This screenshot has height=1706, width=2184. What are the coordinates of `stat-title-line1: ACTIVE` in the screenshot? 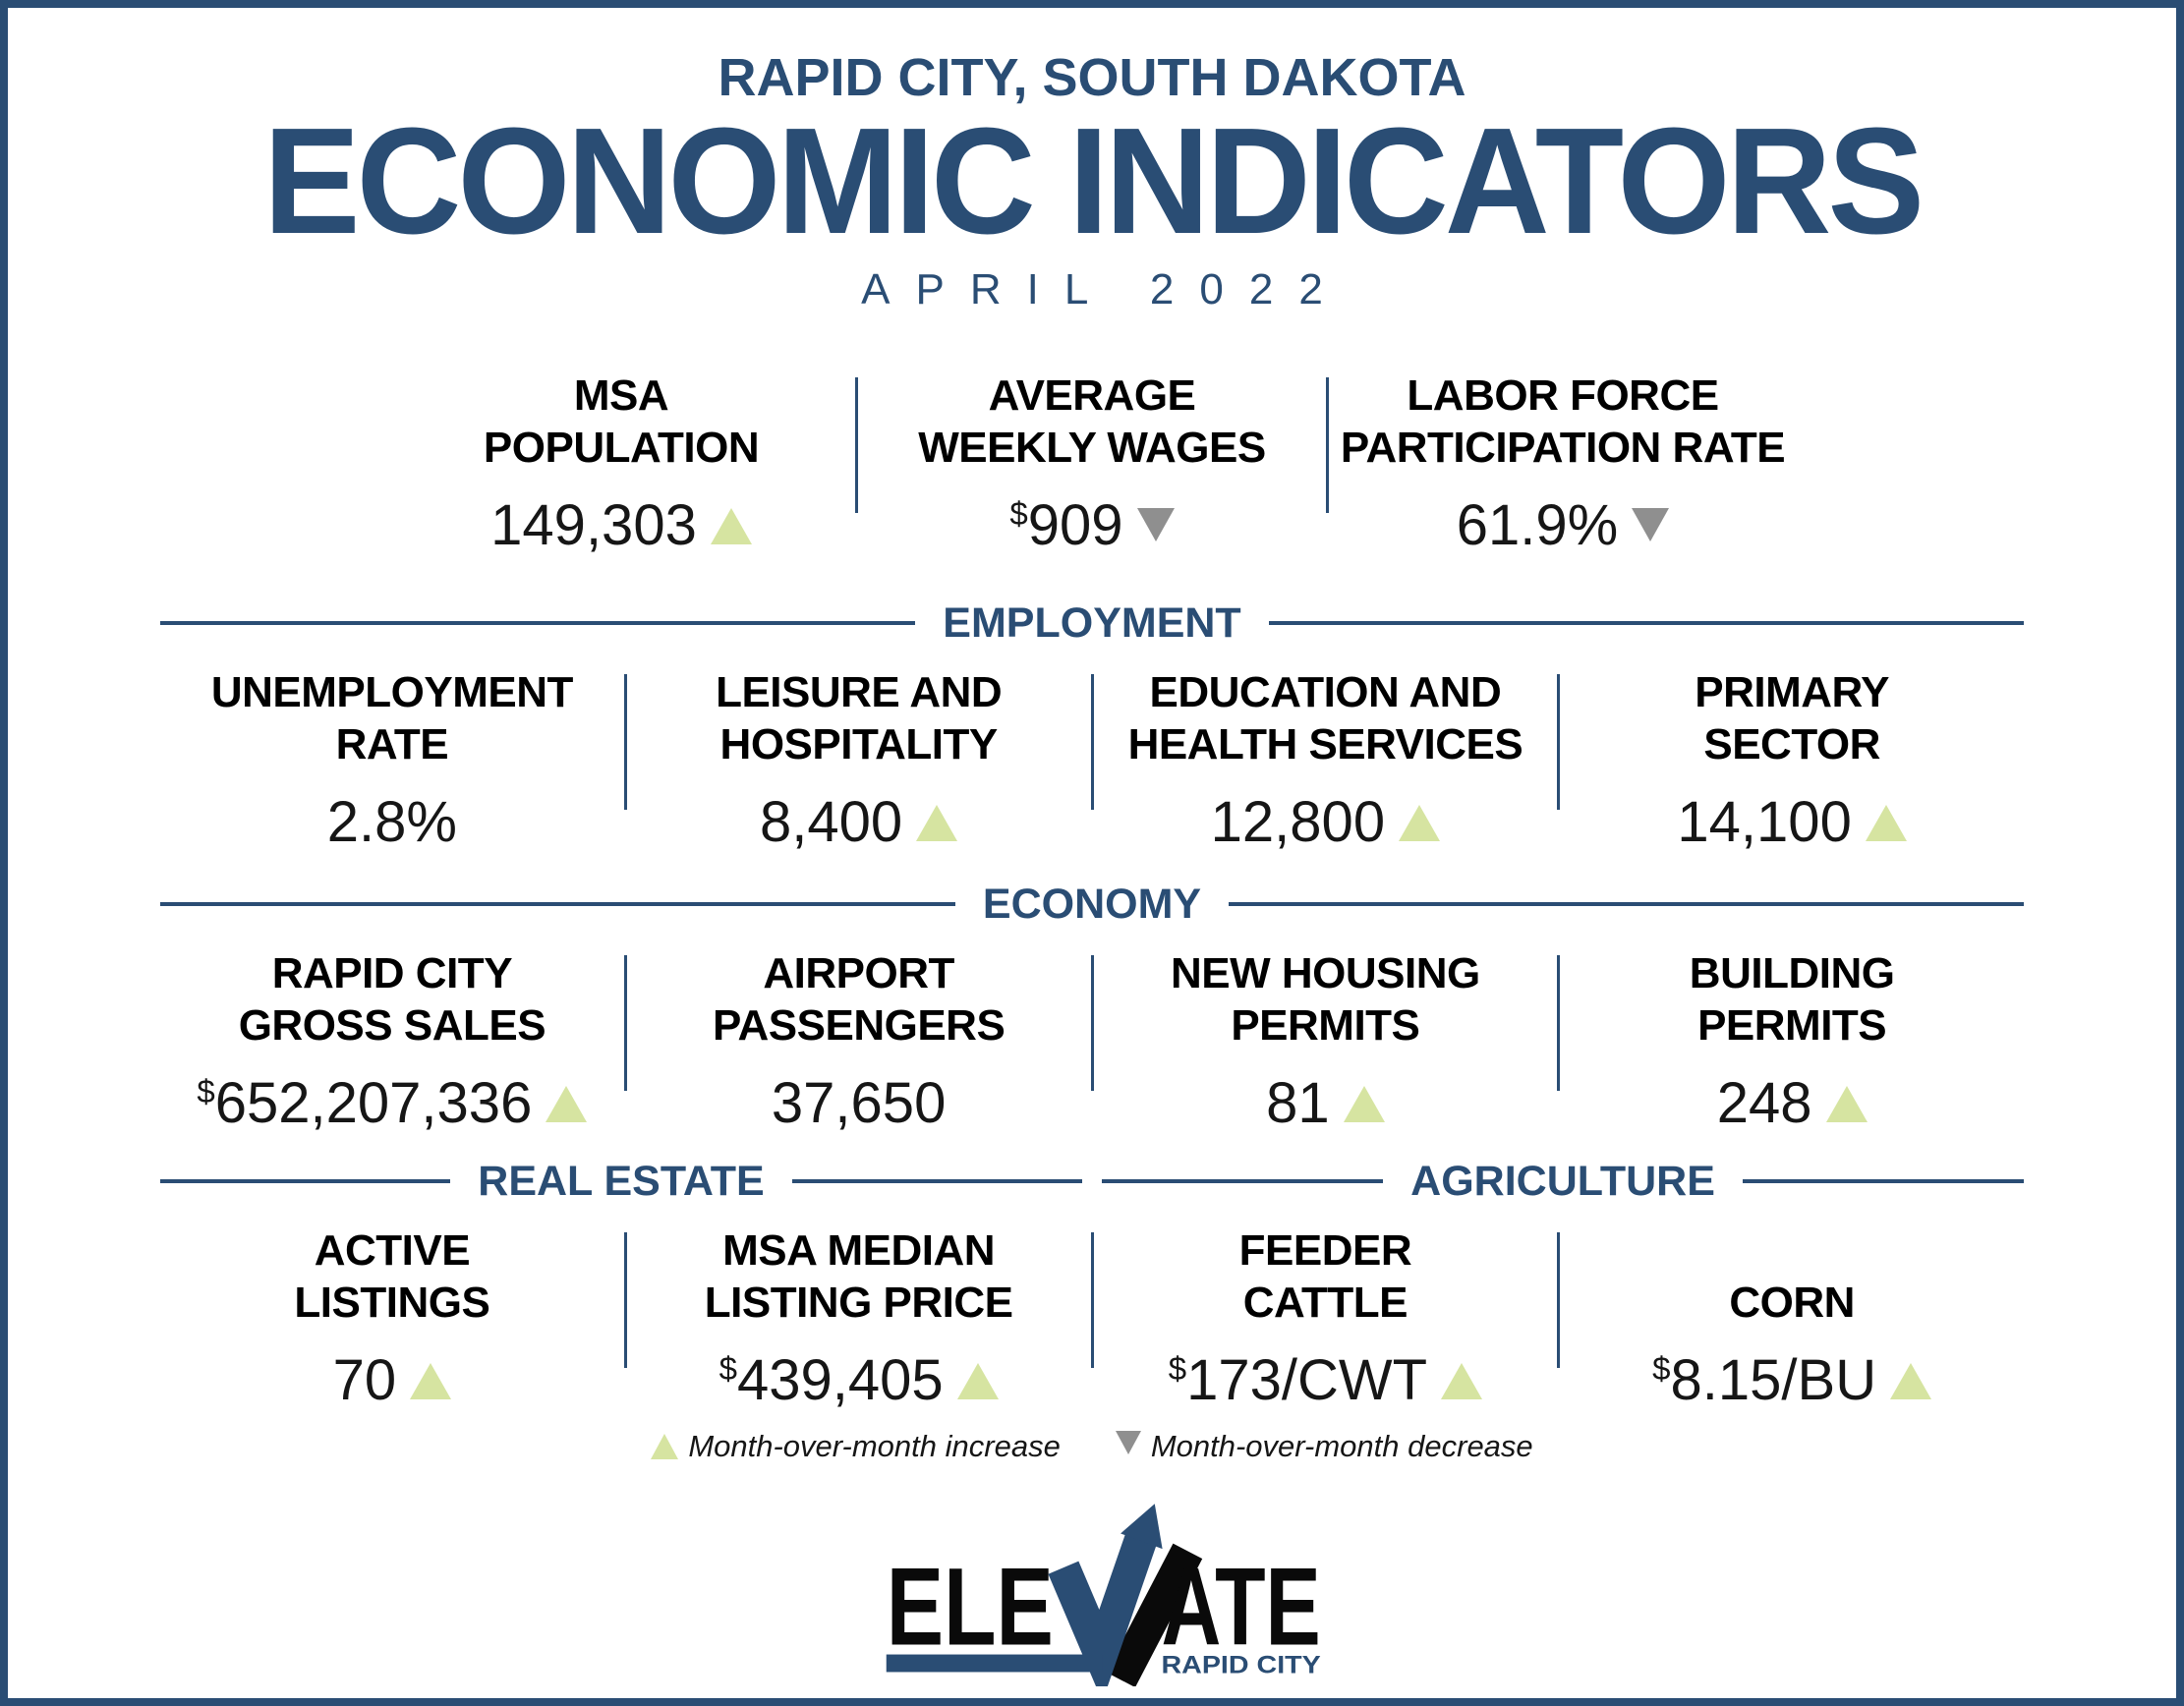 It's located at (392, 1250).